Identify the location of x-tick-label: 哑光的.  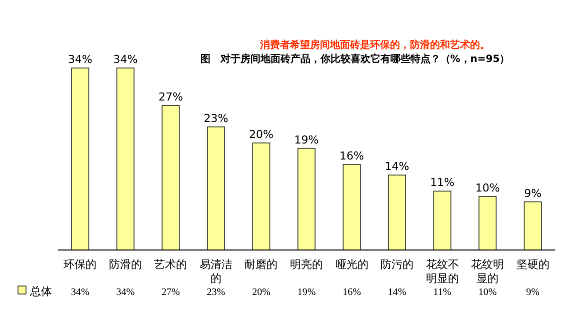
(351, 264).